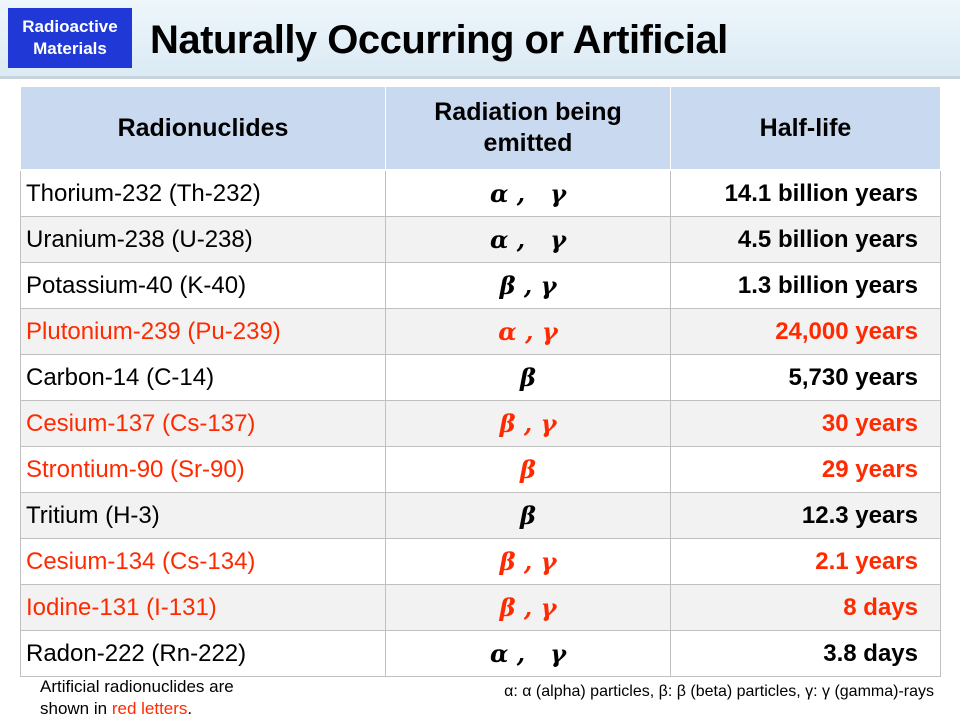 This screenshot has height=720, width=960. I want to click on note-line-1: Artificial radionuclides are, so click(137, 686).